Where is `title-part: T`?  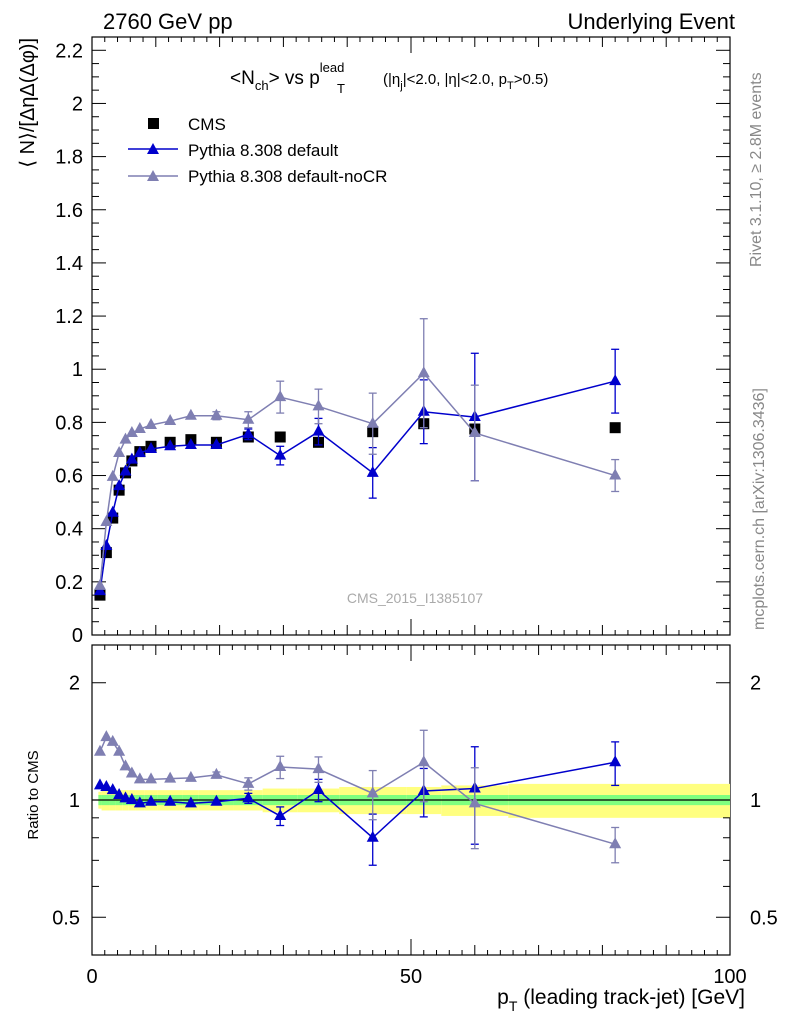
title-part: T is located at coordinates (341, 88).